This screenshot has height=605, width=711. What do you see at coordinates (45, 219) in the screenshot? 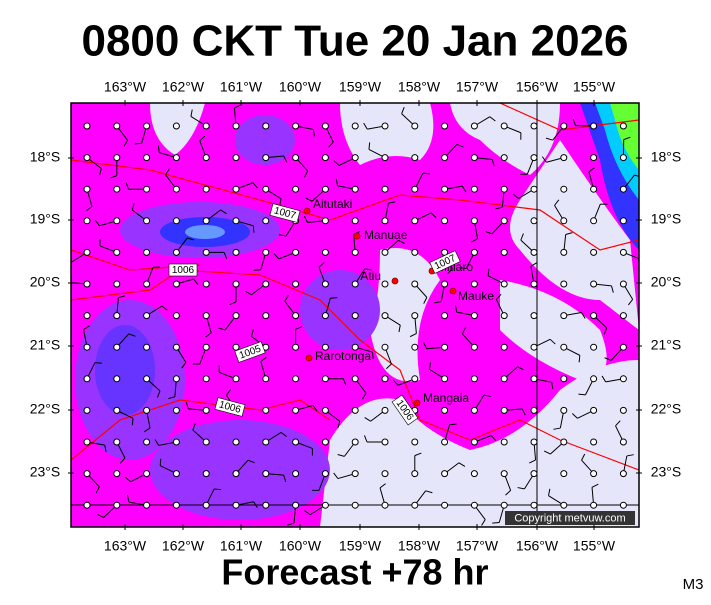
I see `latitude-label-left: 19°S` at bounding box center [45, 219].